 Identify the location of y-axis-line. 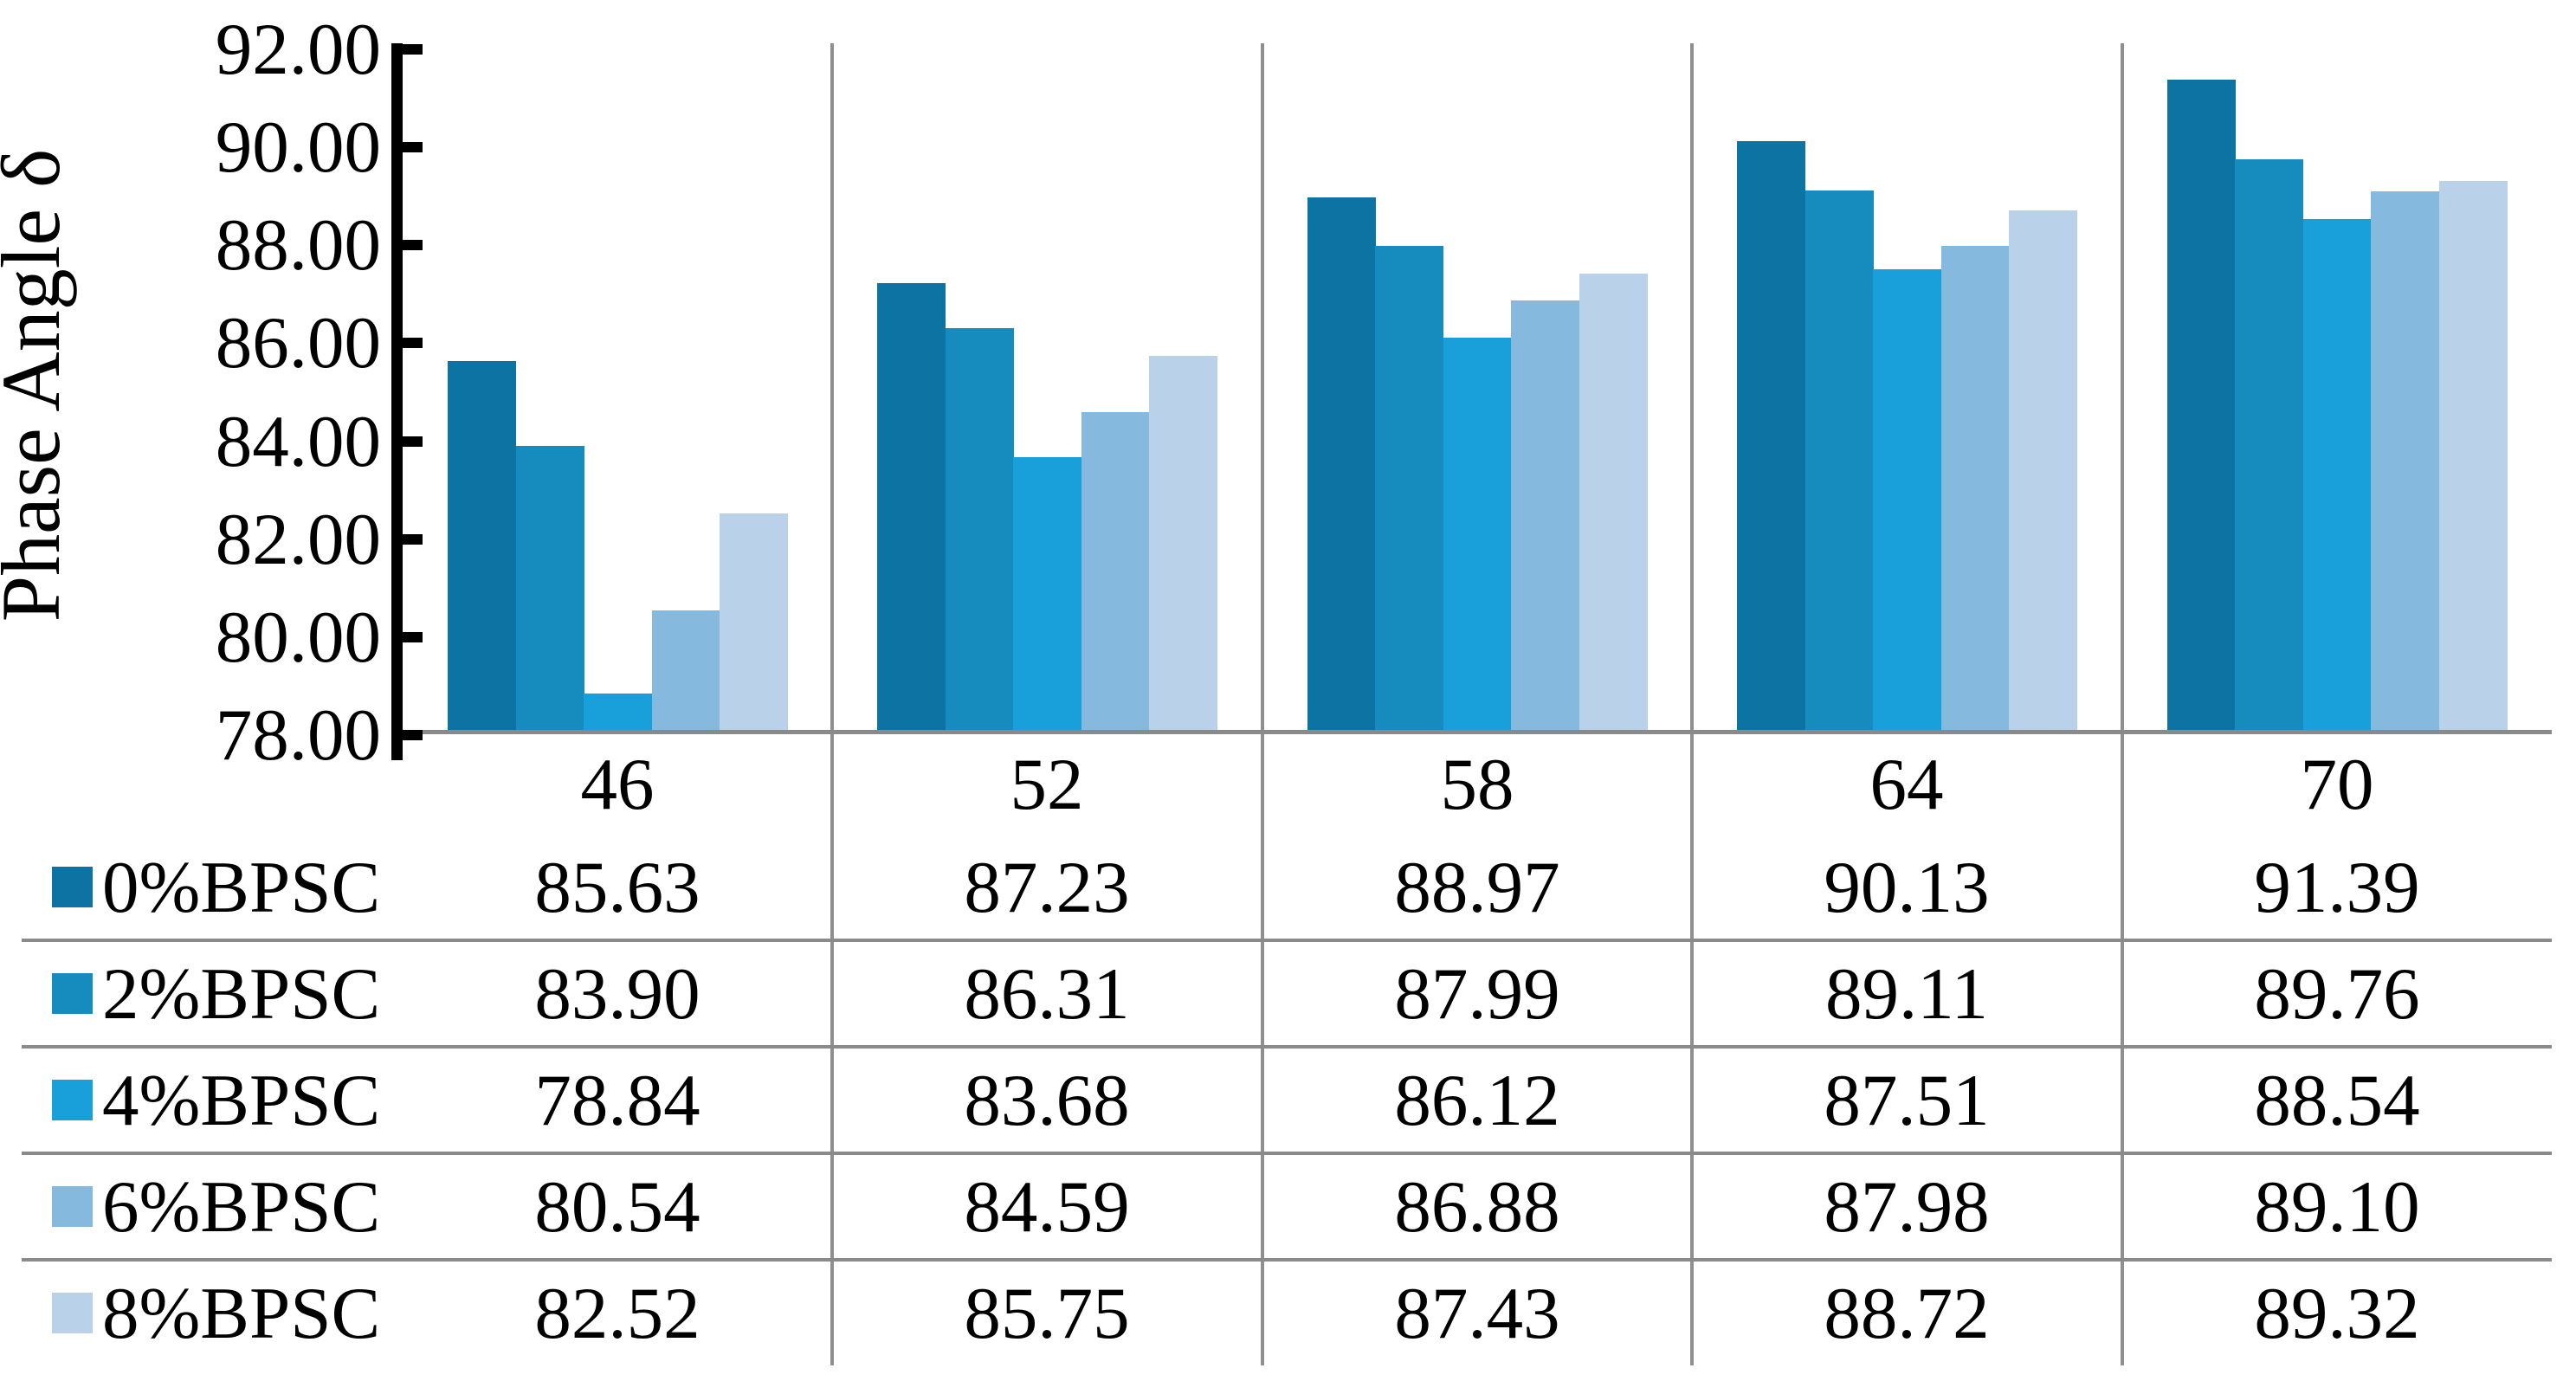
(397, 401).